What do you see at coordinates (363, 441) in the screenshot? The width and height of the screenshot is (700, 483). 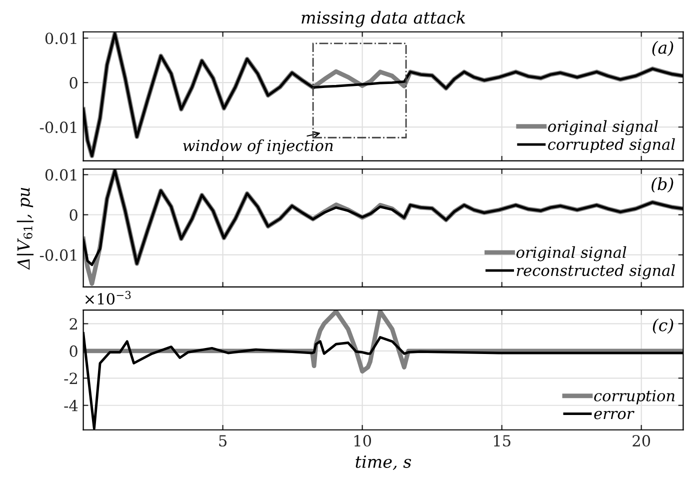 I see `x-tick-label: 10` at bounding box center [363, 441].